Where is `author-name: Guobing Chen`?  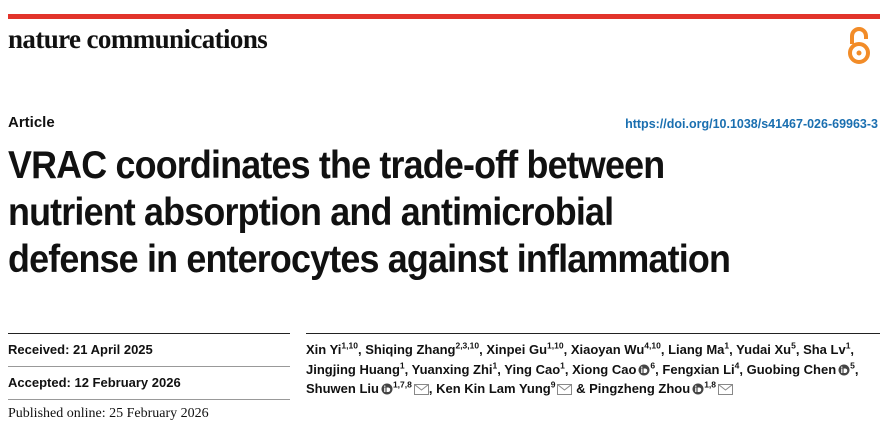
author-name: Guobing Chen is located at coordinates (791, 369).